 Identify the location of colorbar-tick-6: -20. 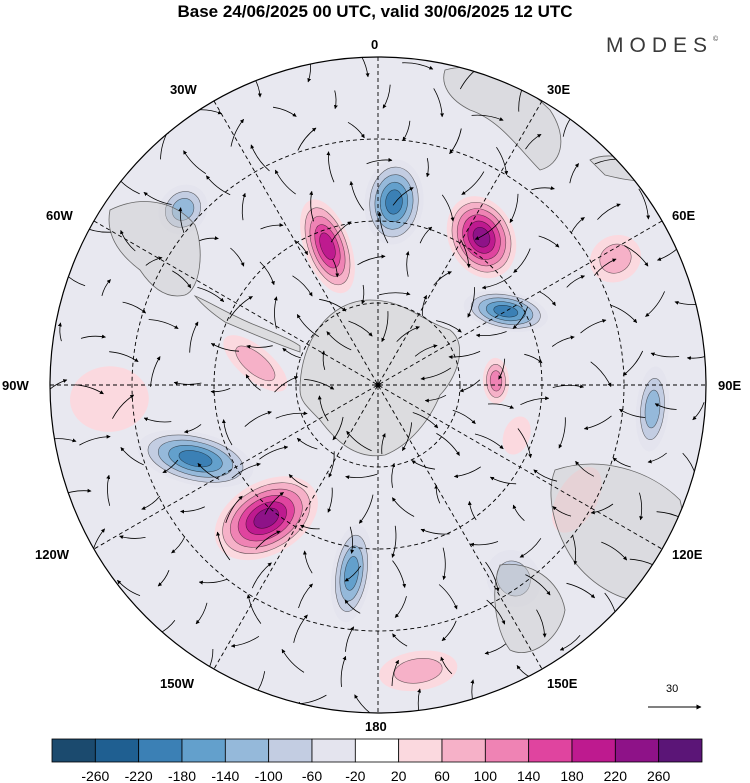
(355, 775).